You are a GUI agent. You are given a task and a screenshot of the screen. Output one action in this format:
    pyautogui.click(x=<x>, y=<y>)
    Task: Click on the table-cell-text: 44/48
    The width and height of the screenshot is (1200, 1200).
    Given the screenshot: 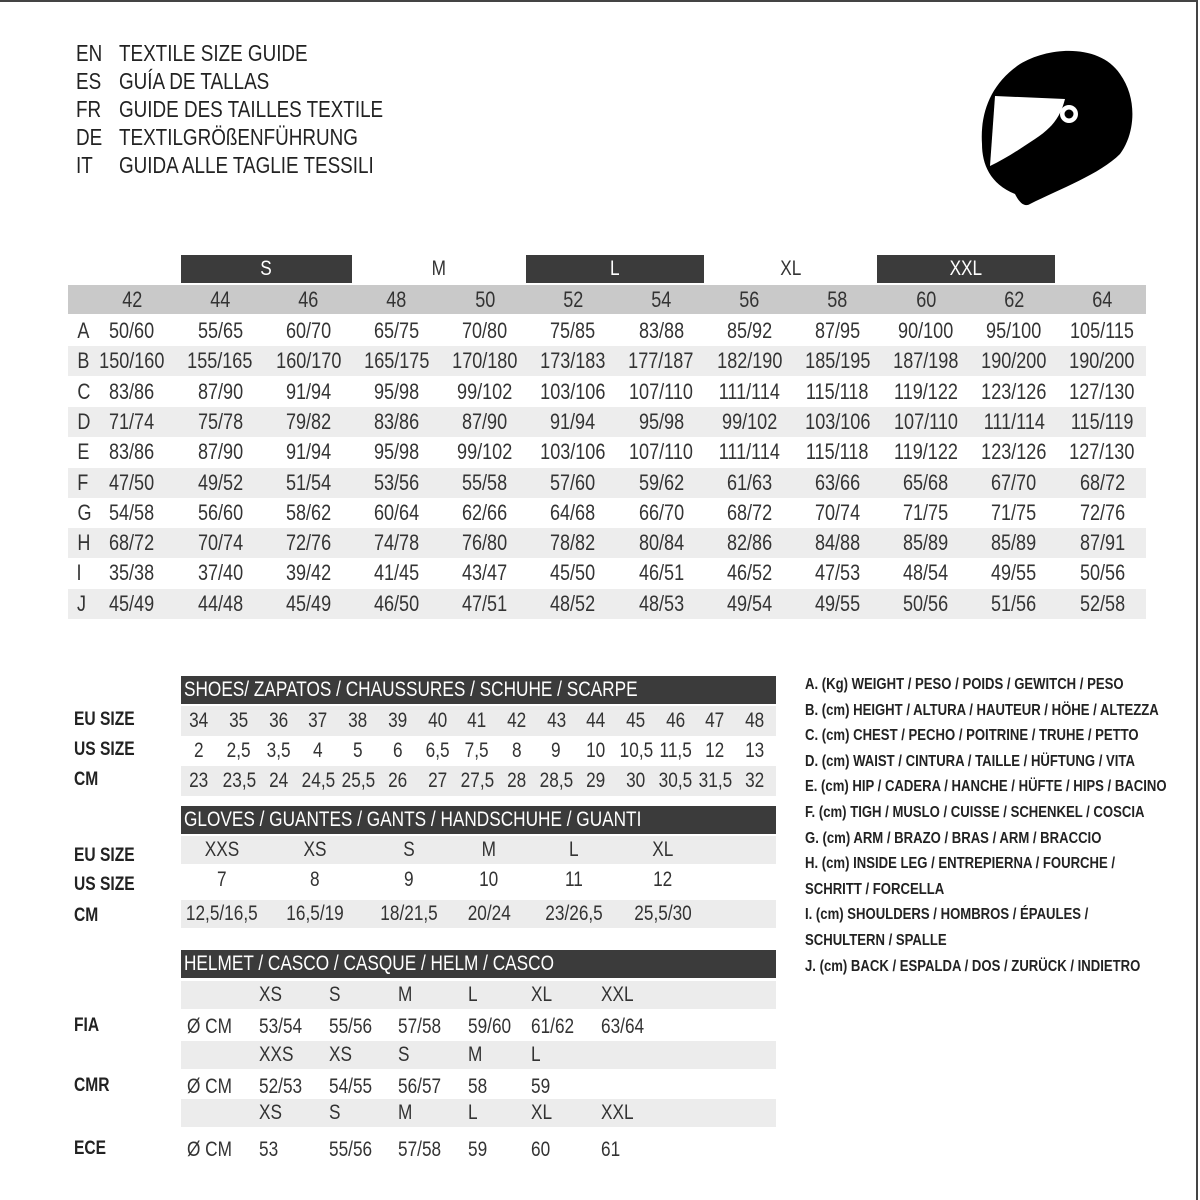 What is the action you would take?
    pyautogui.click(x=220, y=603)
    